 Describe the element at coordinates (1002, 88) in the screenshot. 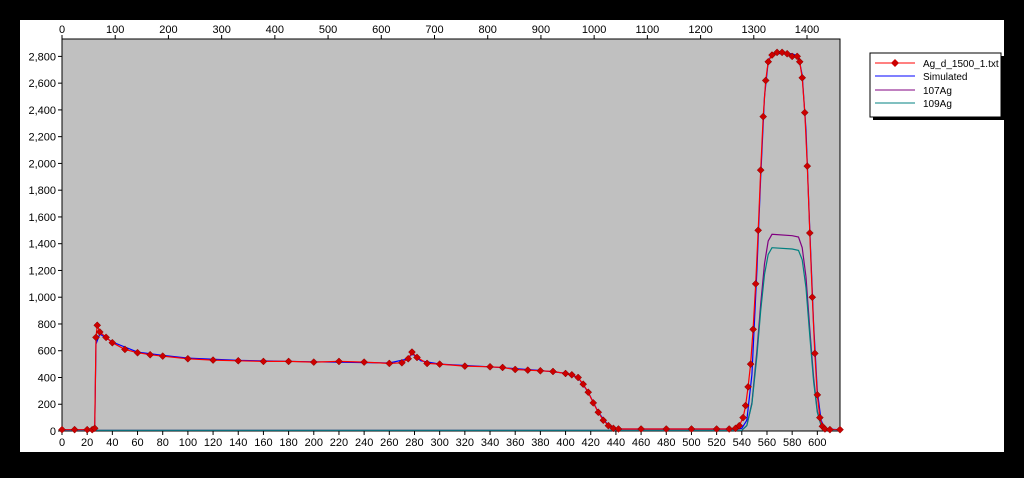

I see `legend-shadow-right` at that location.